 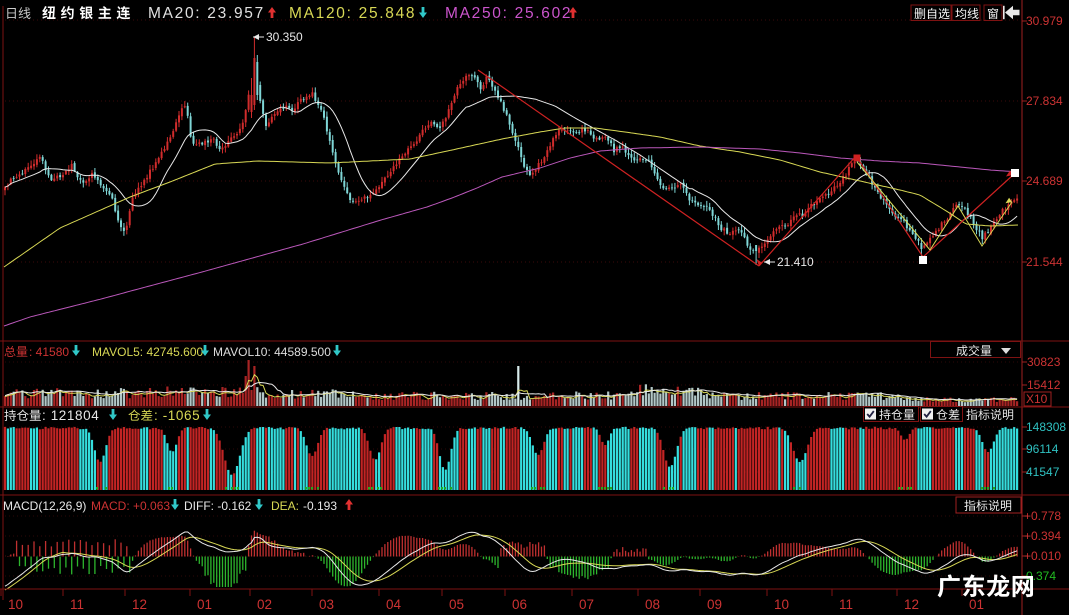 I want to click on svg-text: 09, so click(x=714, y=604).